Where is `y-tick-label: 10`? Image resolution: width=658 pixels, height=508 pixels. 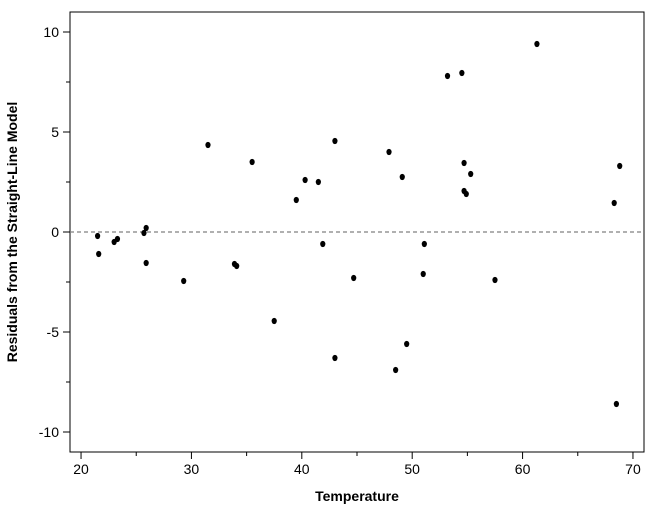
y-tick-label: 10 is located at coordinates (51, 32).